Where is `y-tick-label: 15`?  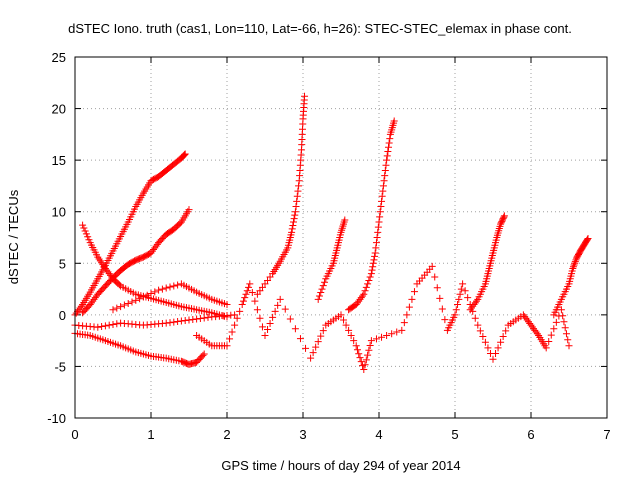 y-tick-label: 15 is located at coordinates (59, 160).